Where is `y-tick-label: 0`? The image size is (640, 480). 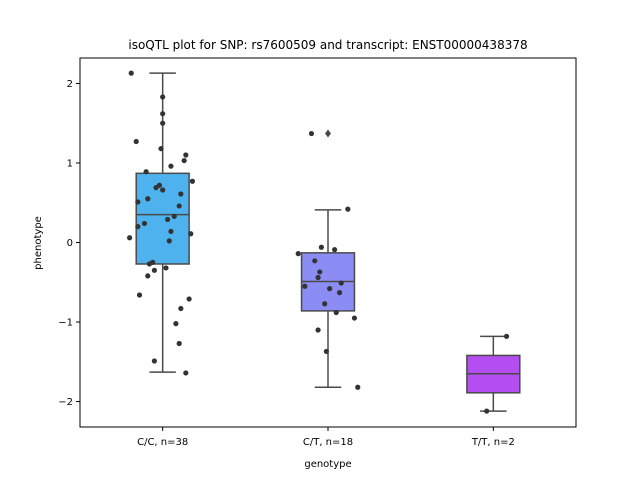
y-tick-label: 0 is located at coordinates (70, 243).